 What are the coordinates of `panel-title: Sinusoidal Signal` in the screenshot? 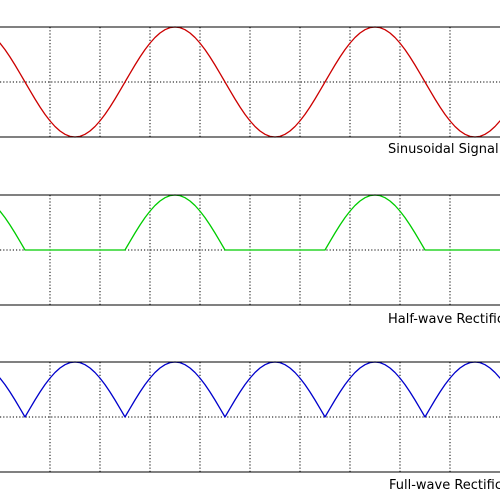 It's located at (443, 149).